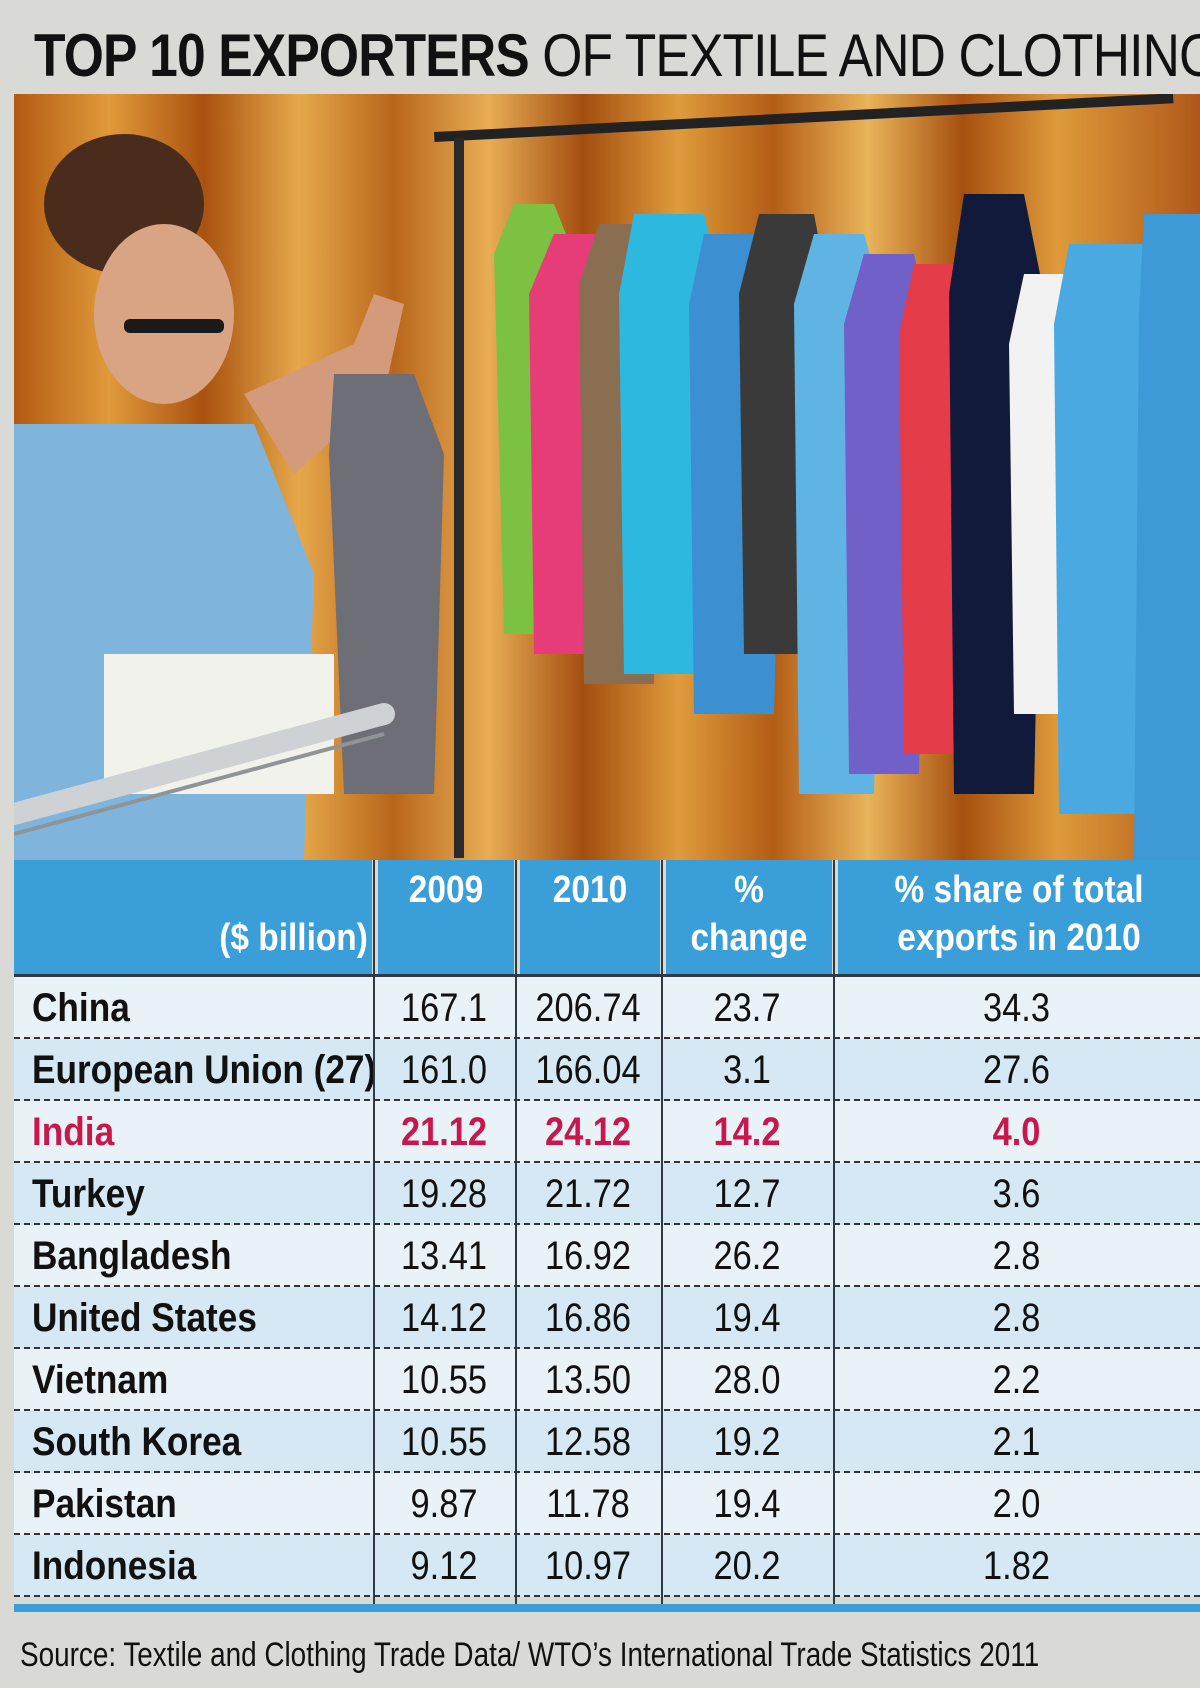 The image size is (1200, 1688). I want to click on country-name: United States, so click(144, 1318).